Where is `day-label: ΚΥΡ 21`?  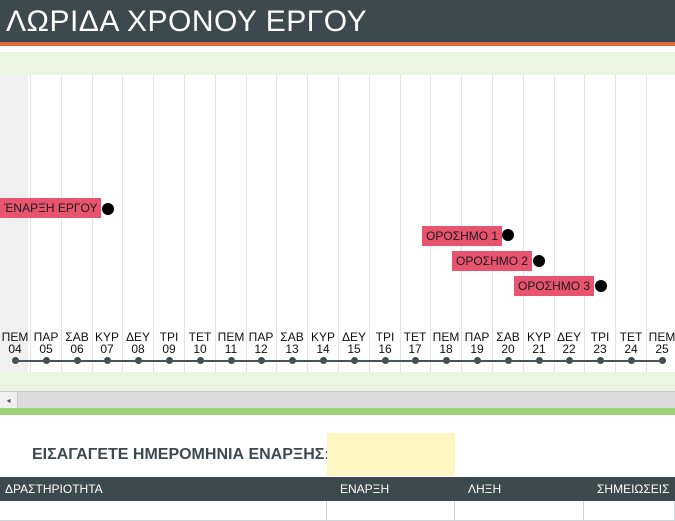
day-label: ΚΥΡ 21 is located at coordinates (539, 343).